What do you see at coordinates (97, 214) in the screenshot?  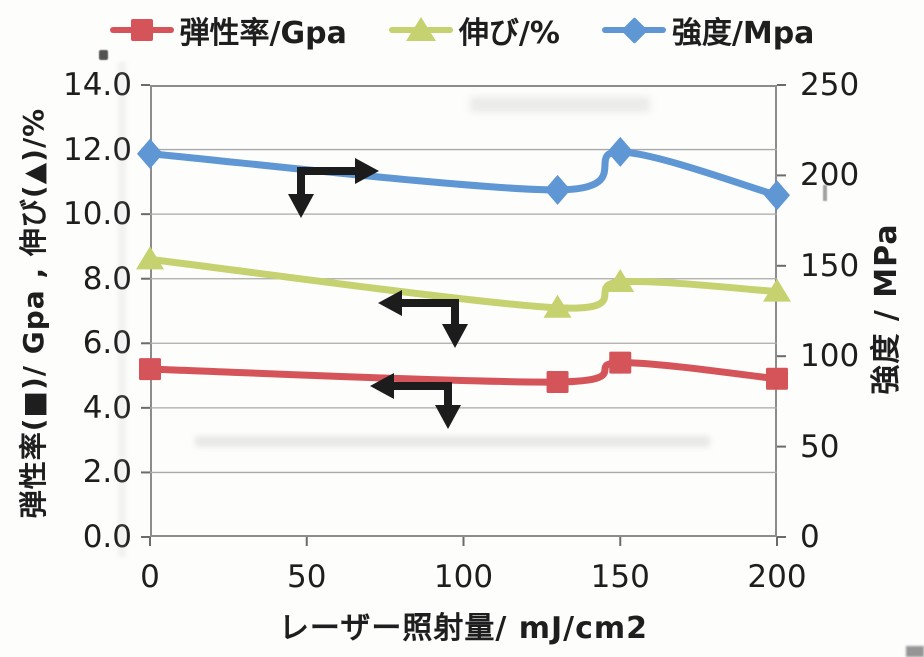 I see `left-tick: 10.0` at bounding box center [97, 214].